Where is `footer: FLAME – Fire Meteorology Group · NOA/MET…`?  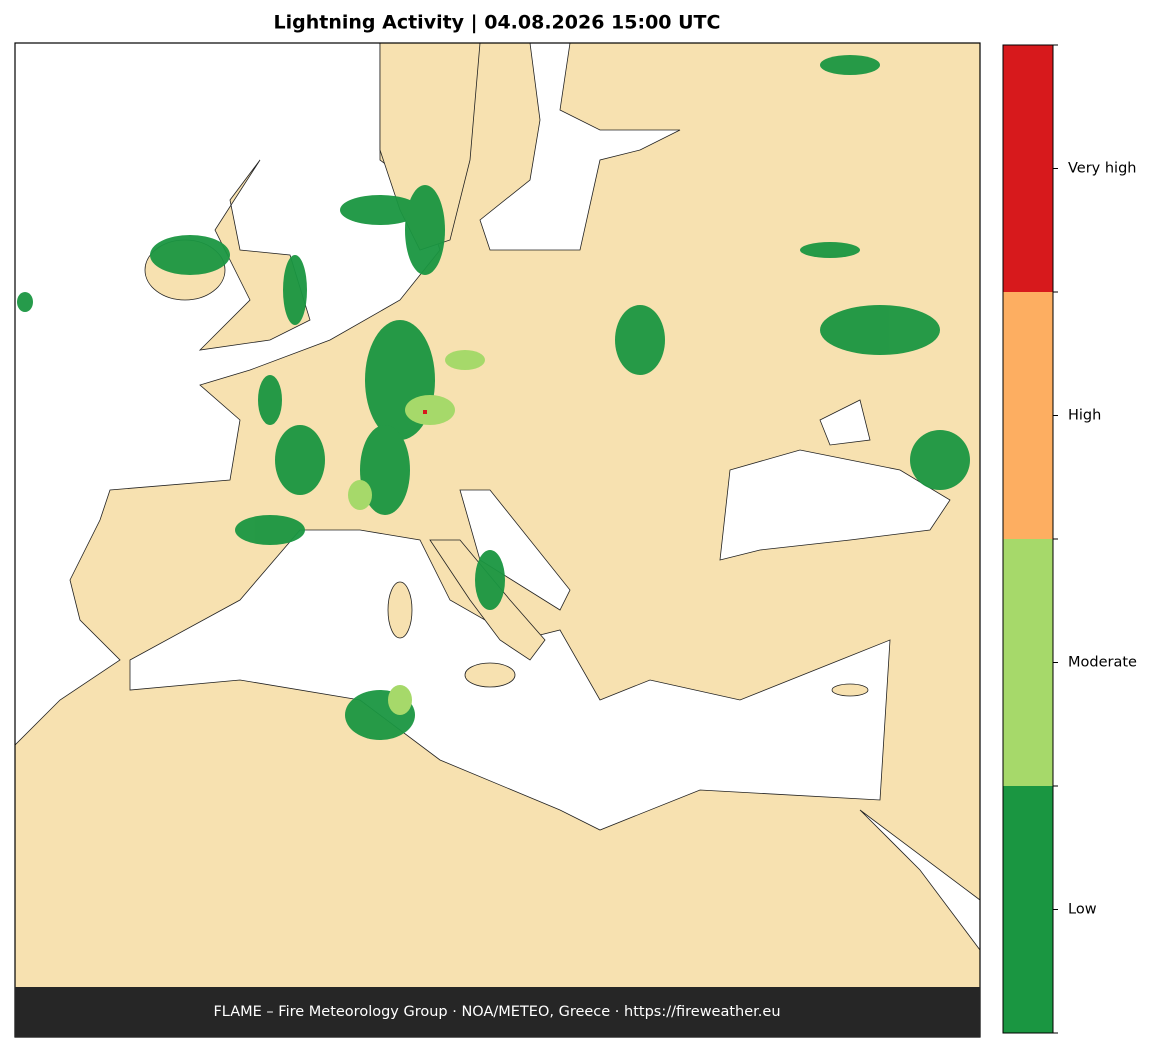 footer: FLAME – Fire Meteorology Group · NOA/MET… is located at coordinates (496, 1012).